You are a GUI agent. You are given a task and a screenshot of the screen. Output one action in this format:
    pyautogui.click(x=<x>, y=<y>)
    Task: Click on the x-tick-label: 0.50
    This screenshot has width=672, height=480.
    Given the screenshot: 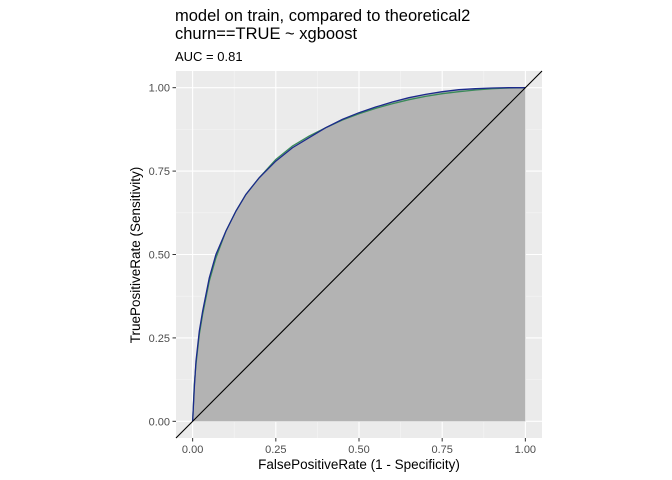 What is the action you would take?
    pyautogui.click(x=358, y=450)
    